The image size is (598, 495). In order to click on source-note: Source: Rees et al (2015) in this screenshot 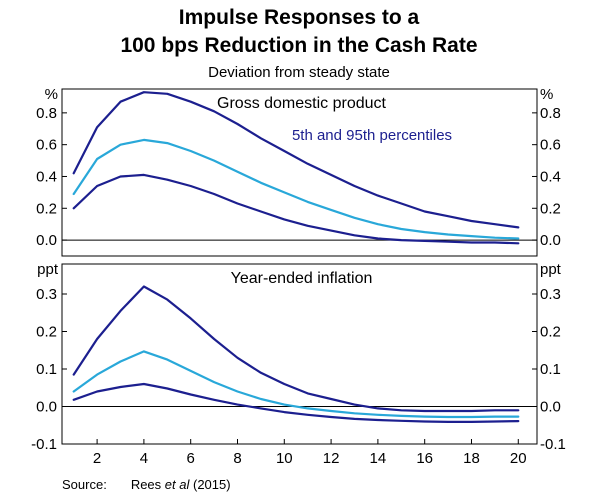, I will do `click(146, 485)`.